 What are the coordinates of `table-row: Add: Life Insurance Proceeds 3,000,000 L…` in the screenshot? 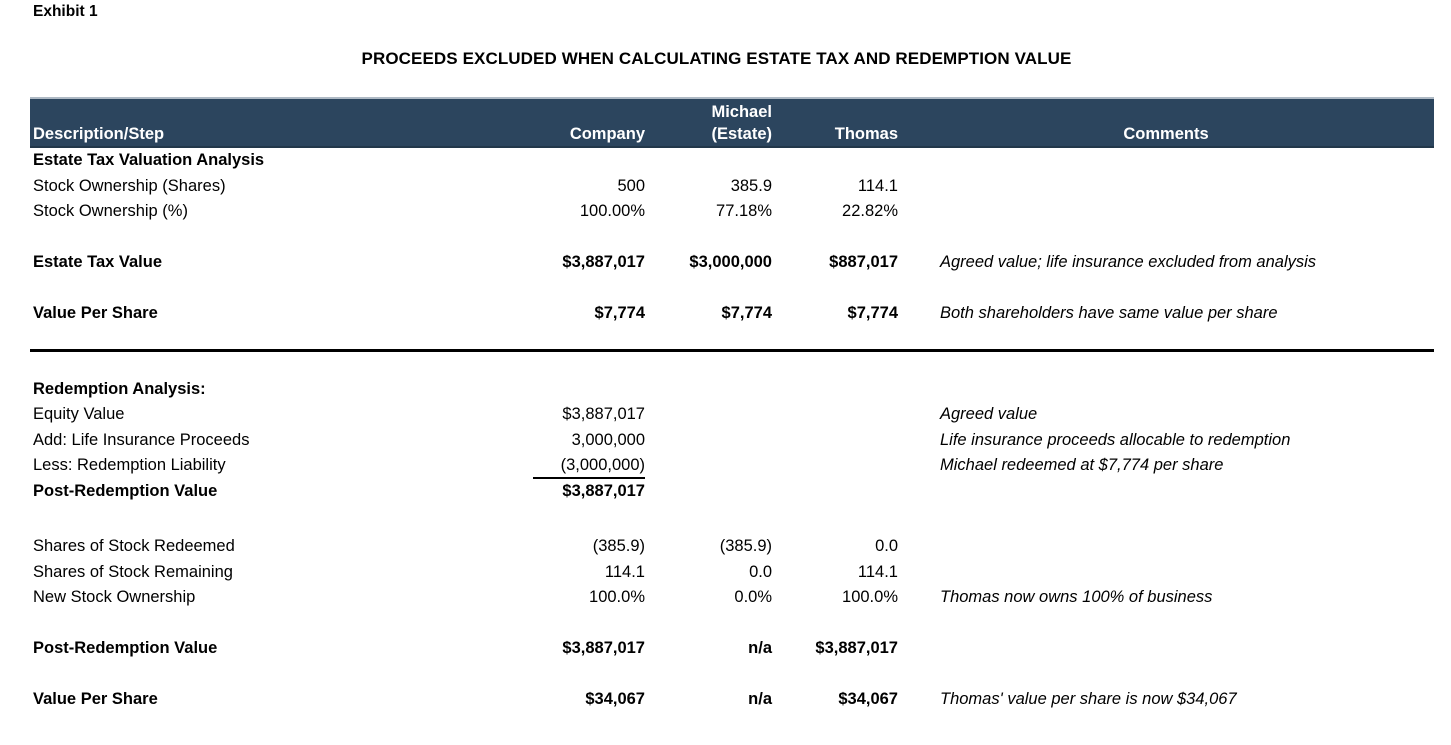 It's located at (732, 441).